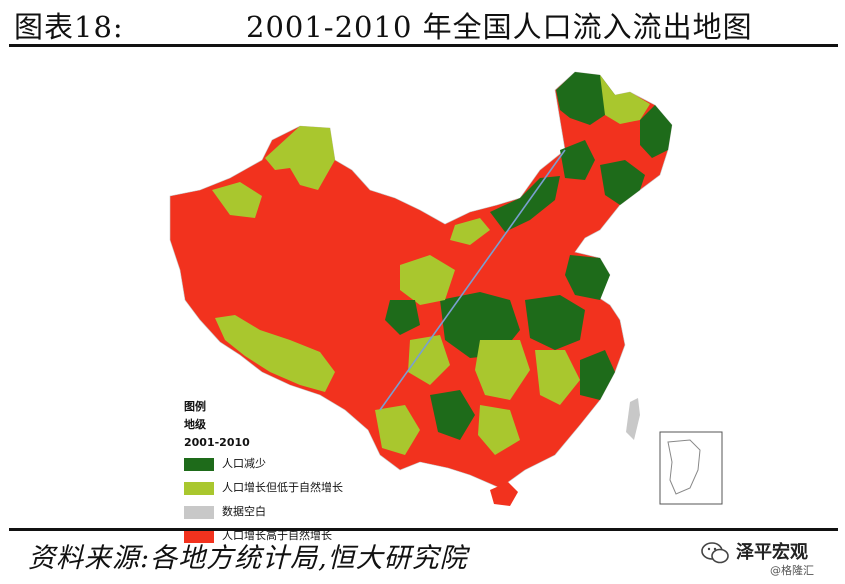 Image resolution: width=845 pixels, height=584 pixels. I want to click on region-inner-mongolia, so click(525, 204).